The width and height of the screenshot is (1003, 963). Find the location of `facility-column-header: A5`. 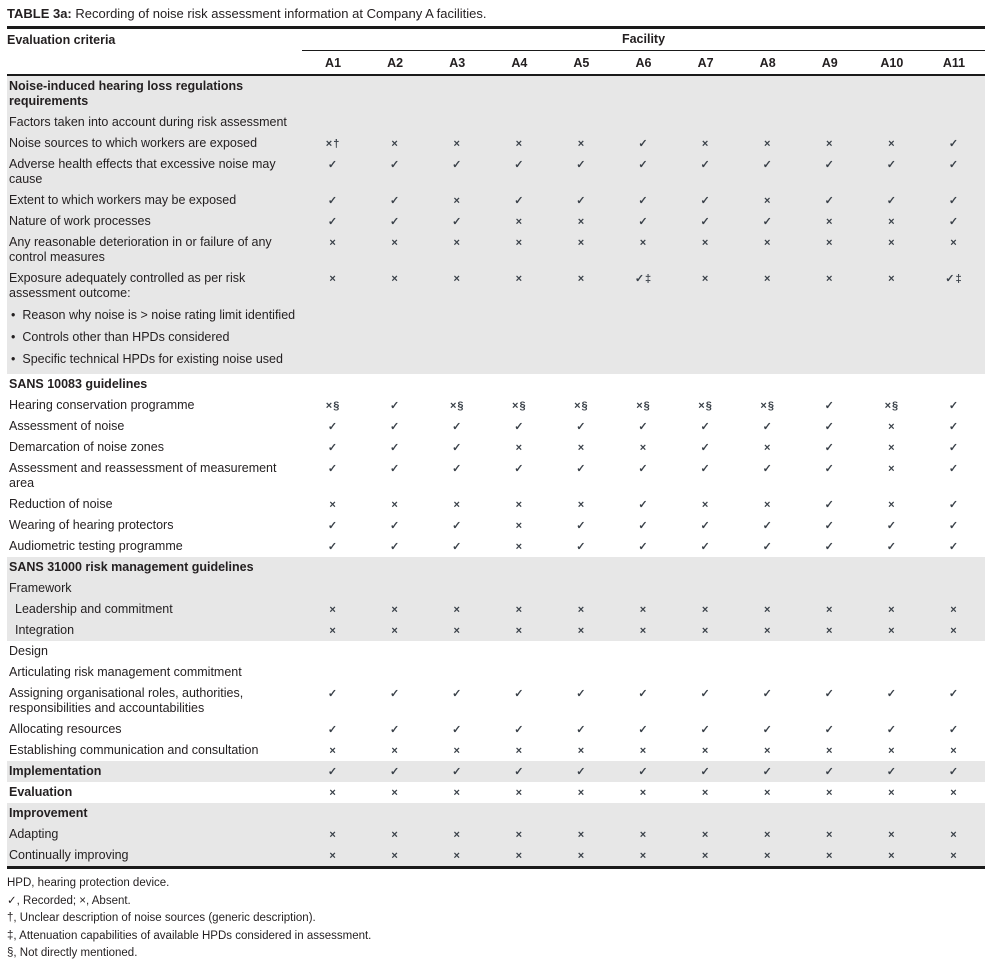

facility-column-header: A5 is located at coordinates (581, 63).